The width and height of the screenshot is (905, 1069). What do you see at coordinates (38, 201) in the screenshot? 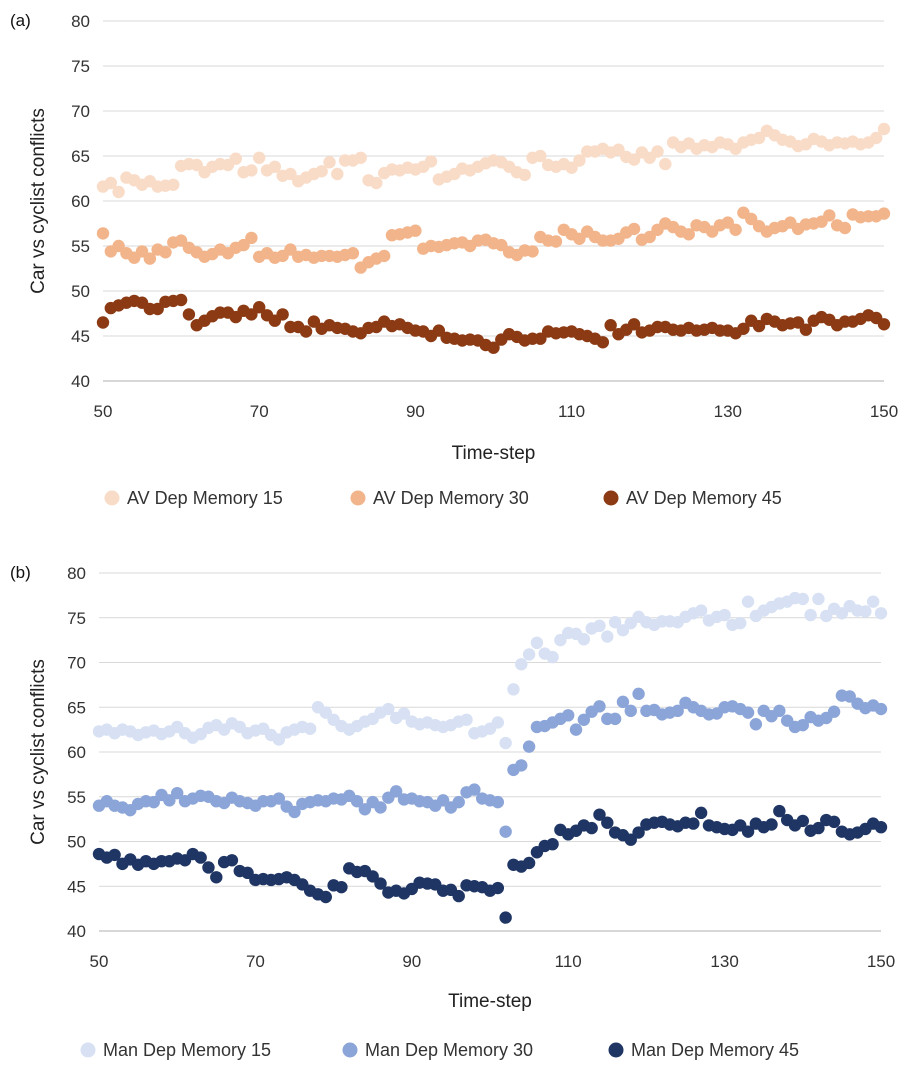
I see `y-axis-title: Car vs cyclist conflicts` at bounding box center [38, 201].